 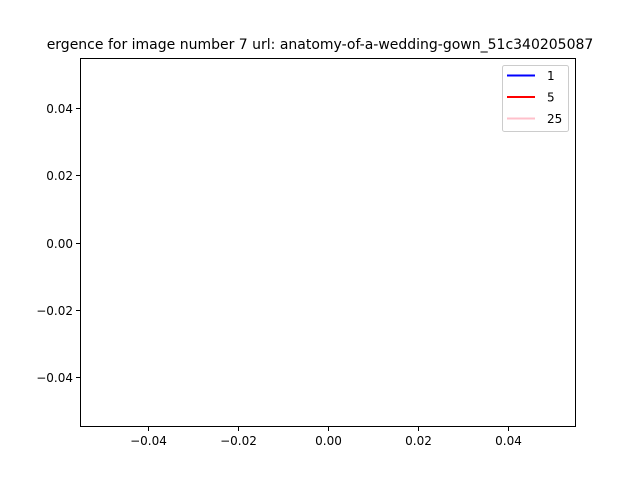 What do you see at coordinates (59, 176) in the screenshot?
I see `y-tick-label: 0.02` at bounding box center [59, 176].